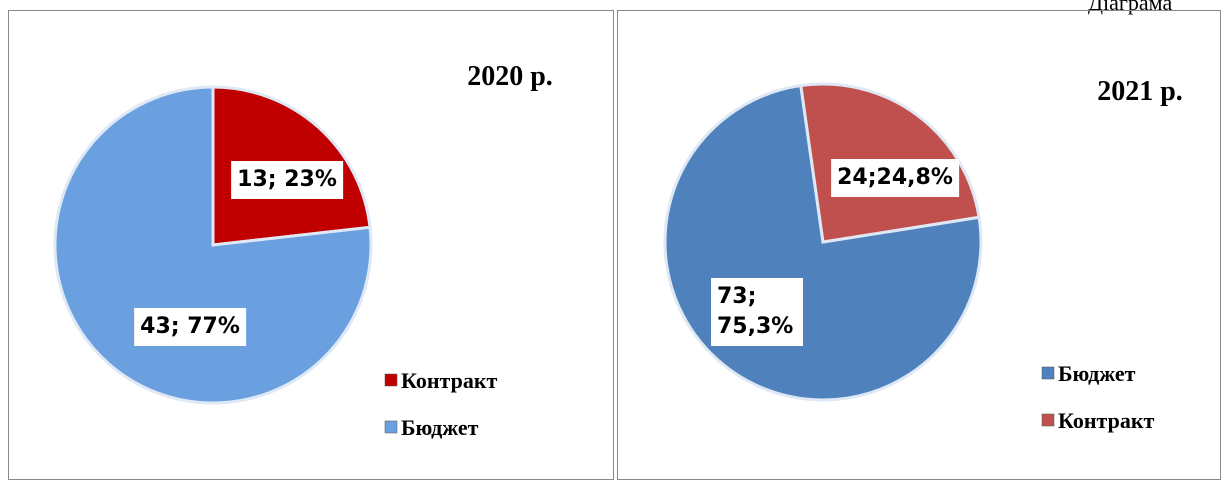 The image size is (1223, 480). What do you see at coordinates (1140, 91) in the screenshot?
I see `chart-title: 2021 р.` at bounding box center [1140, 91].